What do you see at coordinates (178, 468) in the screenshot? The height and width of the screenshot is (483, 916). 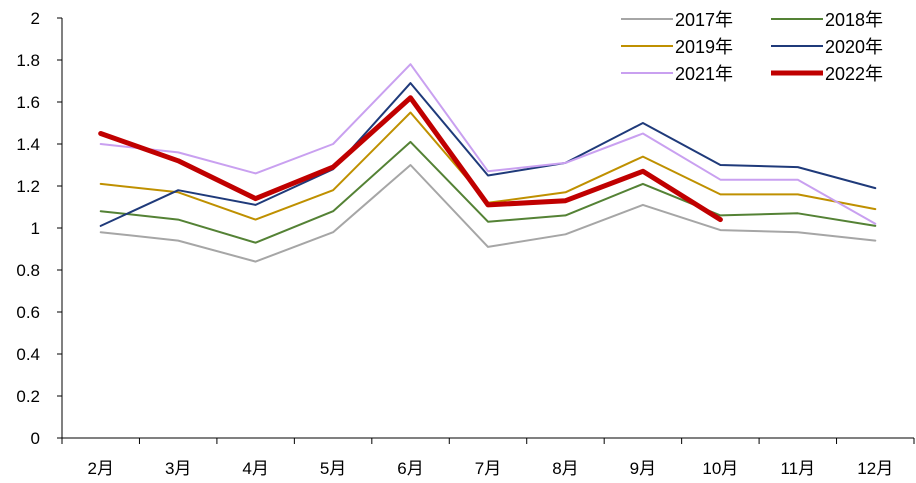 I see `x-tick-label: 3月` at bounding box center [178, 468].